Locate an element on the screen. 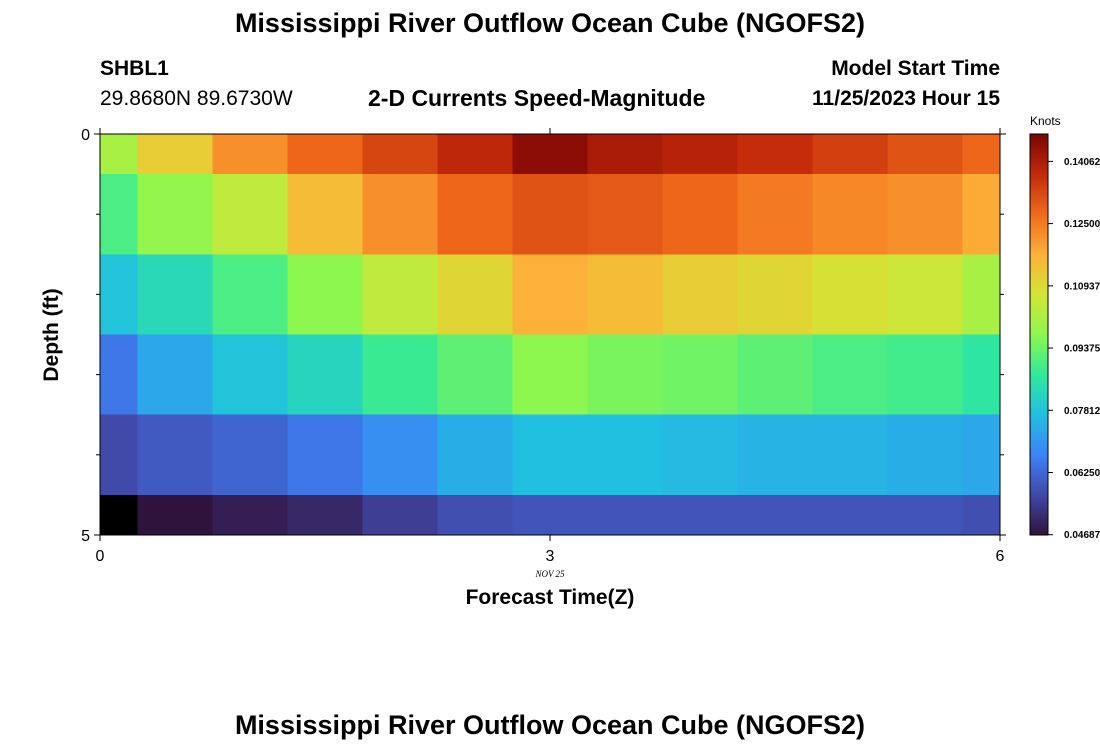  colorbar-tick-label: 0.06250 is located at coordinates (1082, 473).